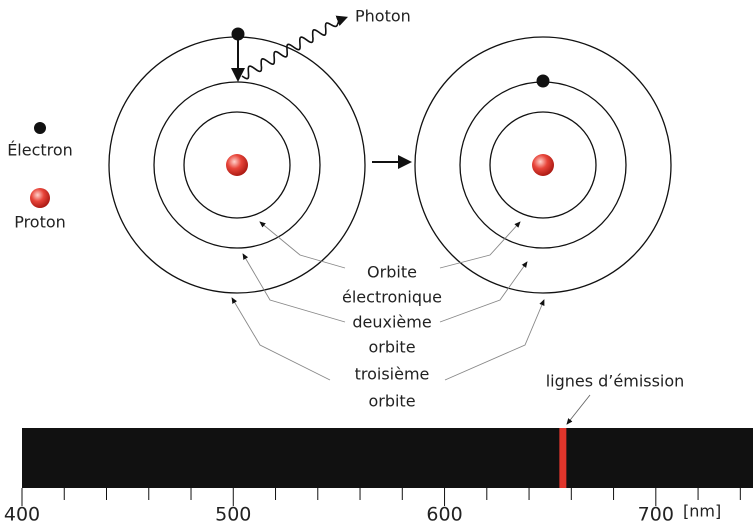 This screenshot has height=526, width=753. What do you see at coordinates (656, 515) in the screenshot?
I see `x-tick-label: 700` at bounding box center [656, 515].